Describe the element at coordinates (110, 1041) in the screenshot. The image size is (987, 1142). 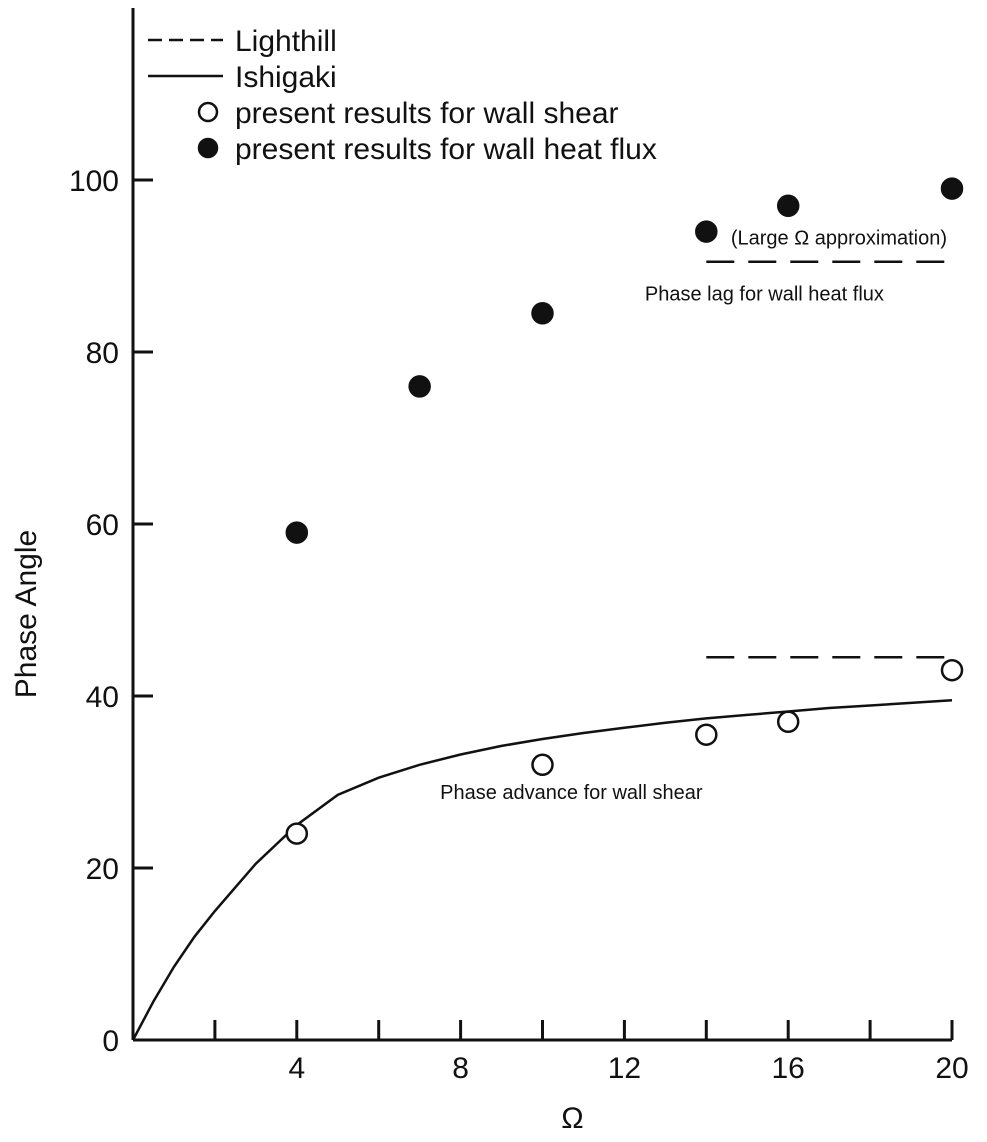
I see `y-tick-label: 0` at that location.